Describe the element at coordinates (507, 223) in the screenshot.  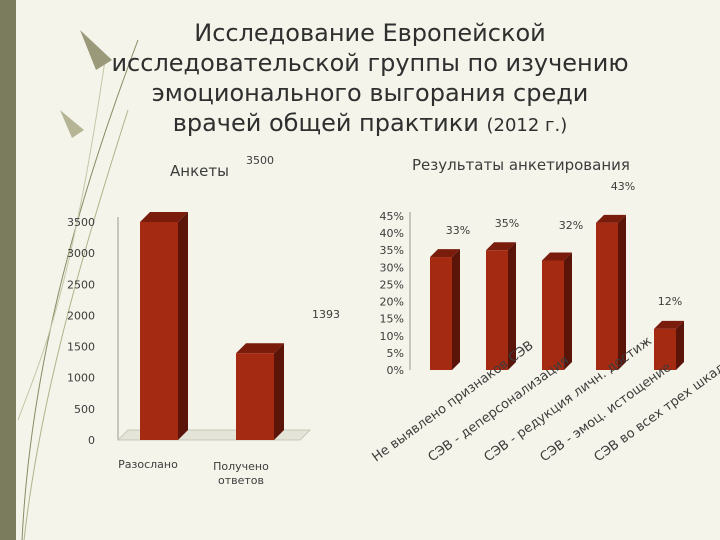
I see `chart2-data-label: 35%` at that location.